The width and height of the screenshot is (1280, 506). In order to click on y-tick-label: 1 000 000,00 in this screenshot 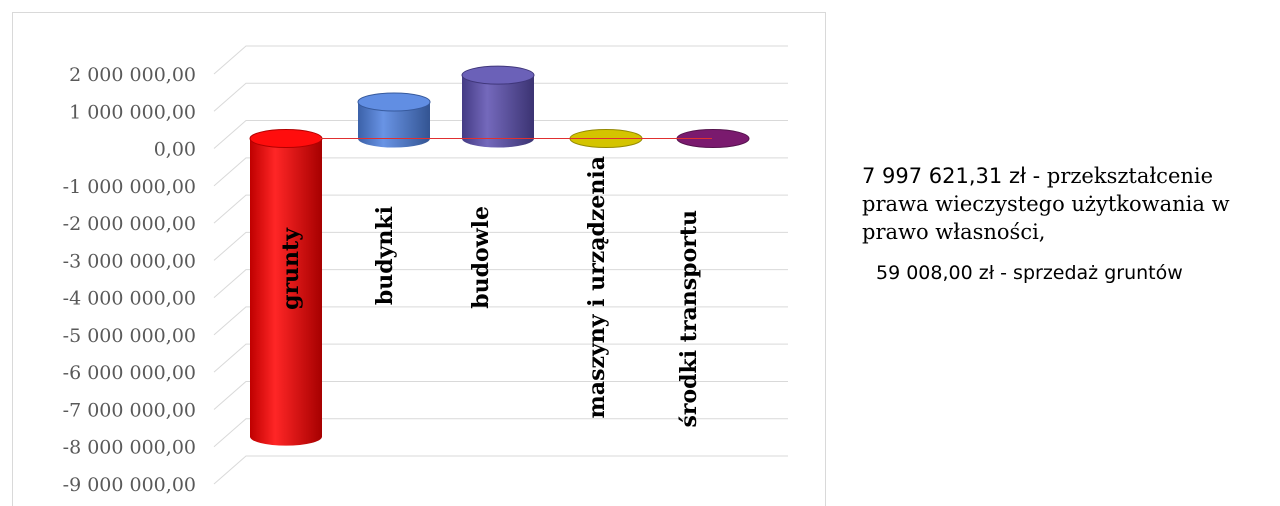, I will do `click(132, 112)`.